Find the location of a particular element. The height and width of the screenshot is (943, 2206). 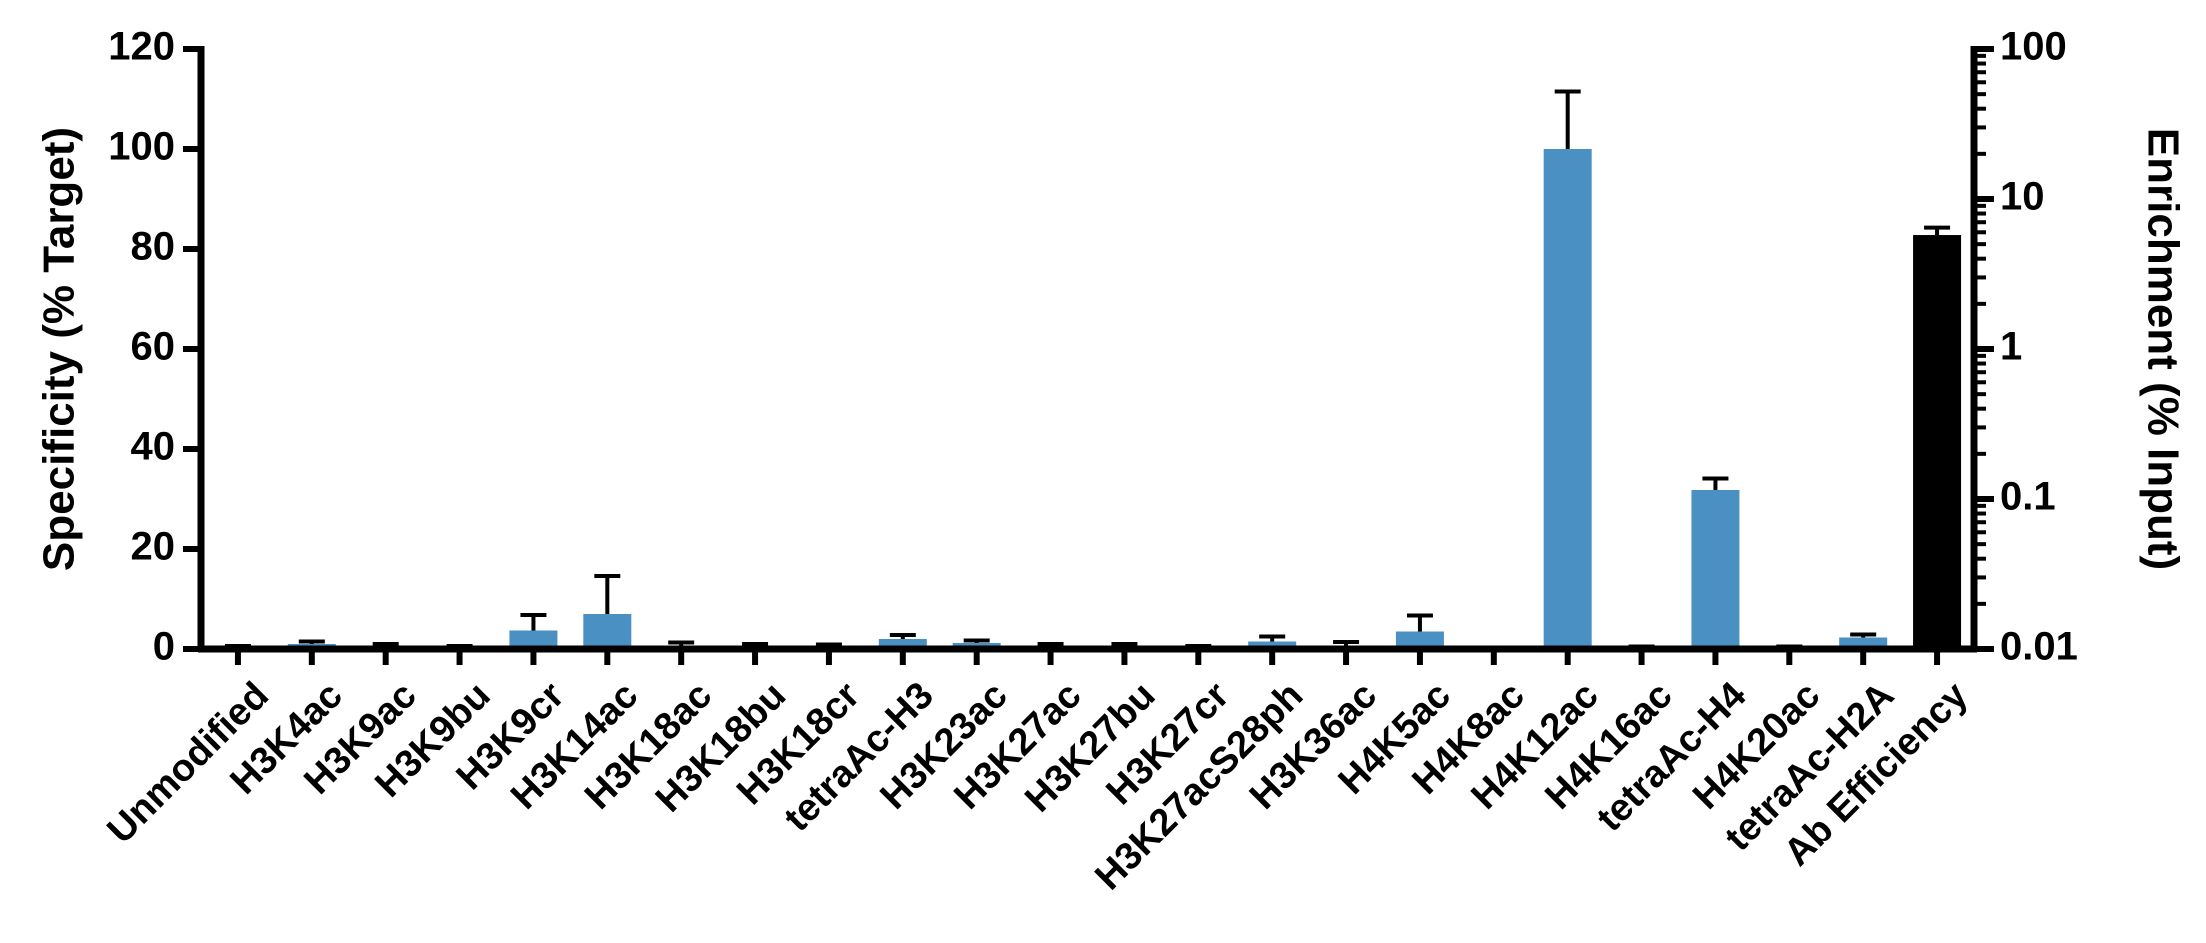

y-tick-label: 0 is located at coordinates (164, 647).